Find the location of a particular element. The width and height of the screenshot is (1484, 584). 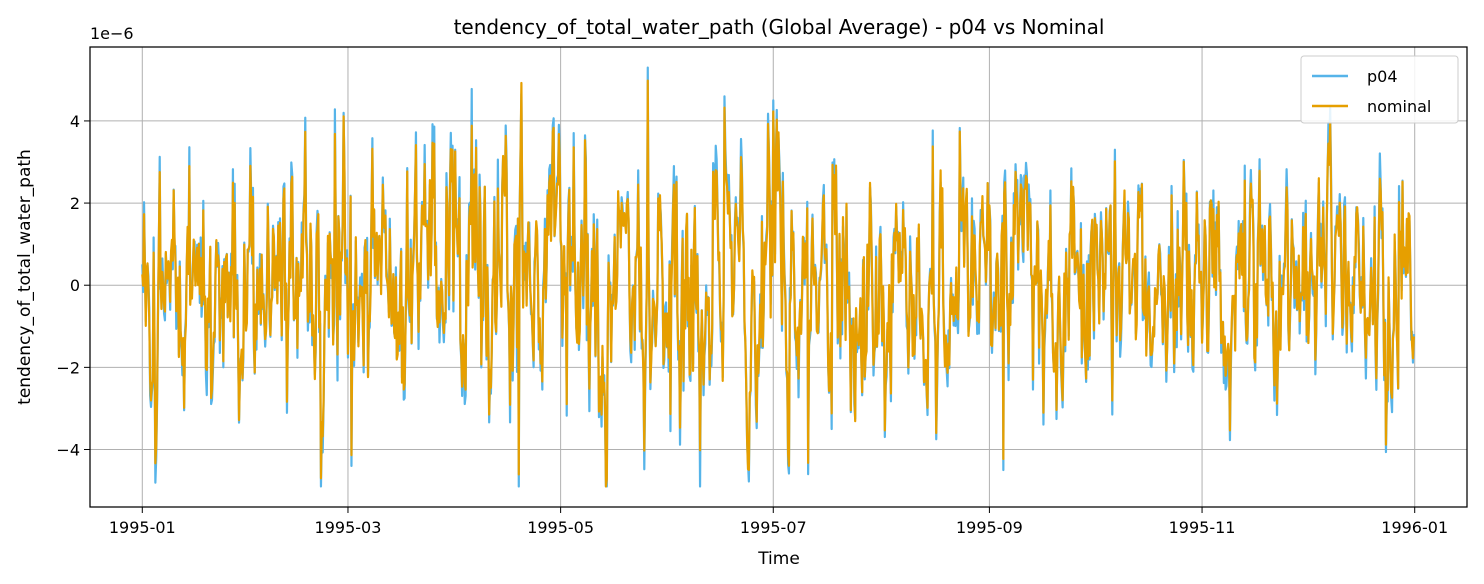

y-tick-label: −4 is located at coordinates (68, 450).